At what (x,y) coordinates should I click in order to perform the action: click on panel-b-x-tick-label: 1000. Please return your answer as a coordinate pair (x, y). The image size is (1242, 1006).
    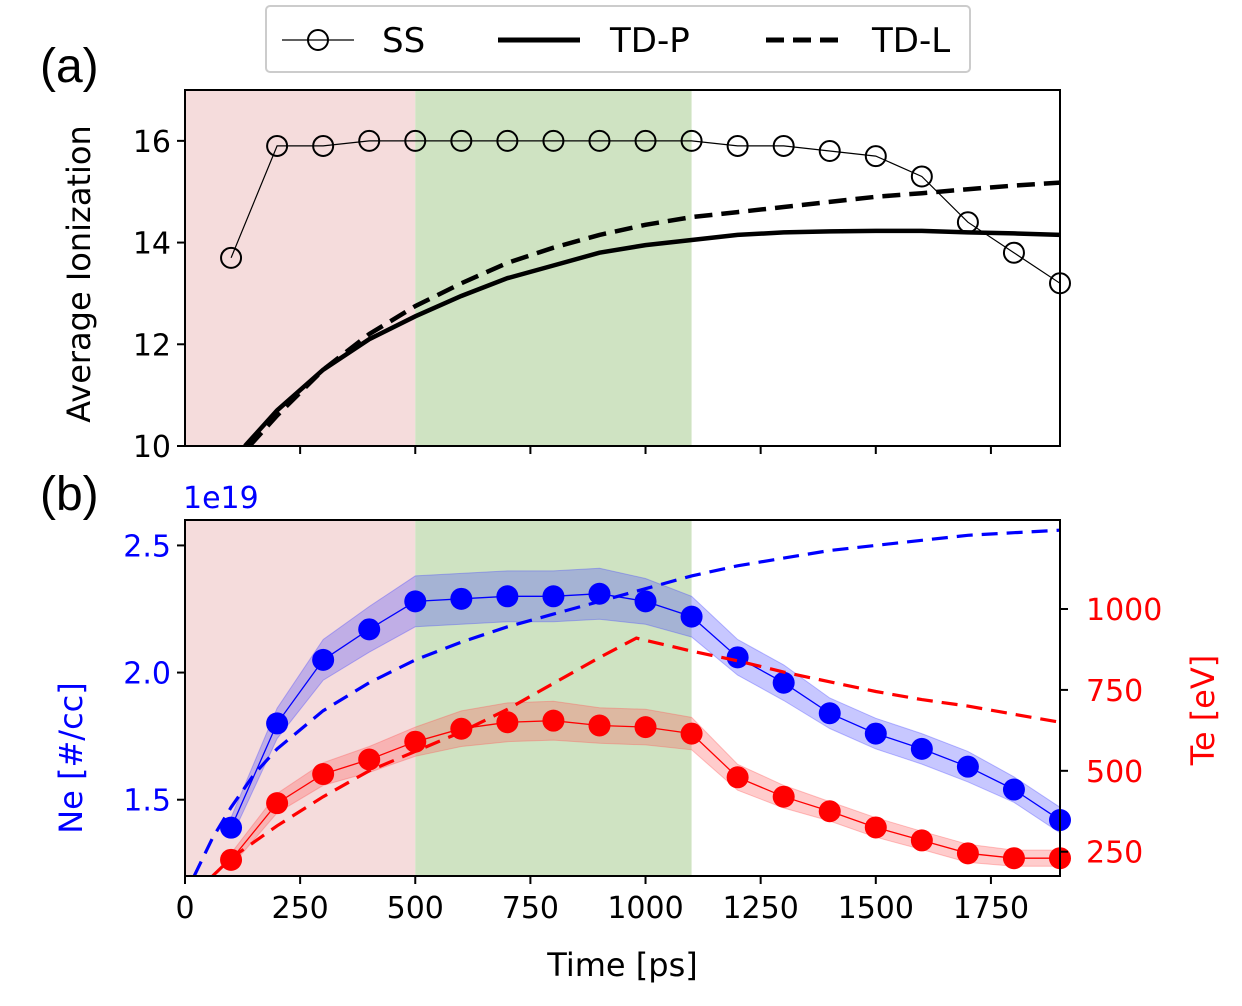
    Looking at the image, I should click on (645, 908).